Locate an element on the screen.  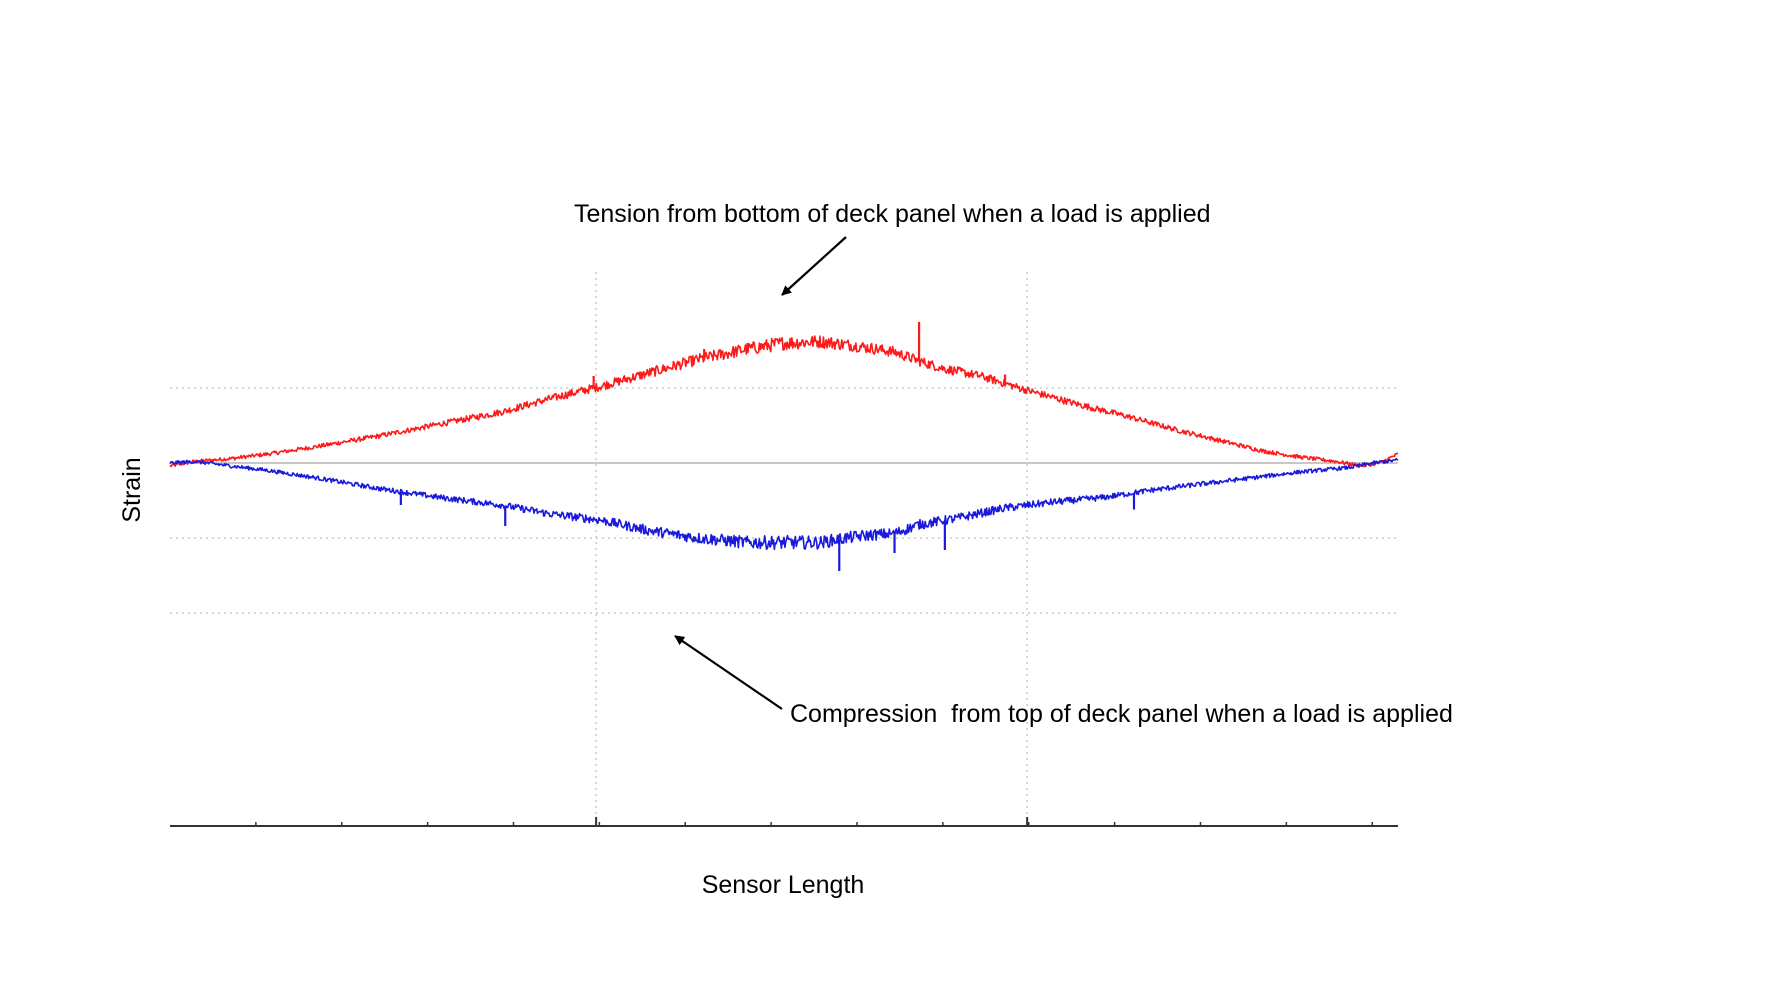
compression-arrow is located at coordinates (728, 672).